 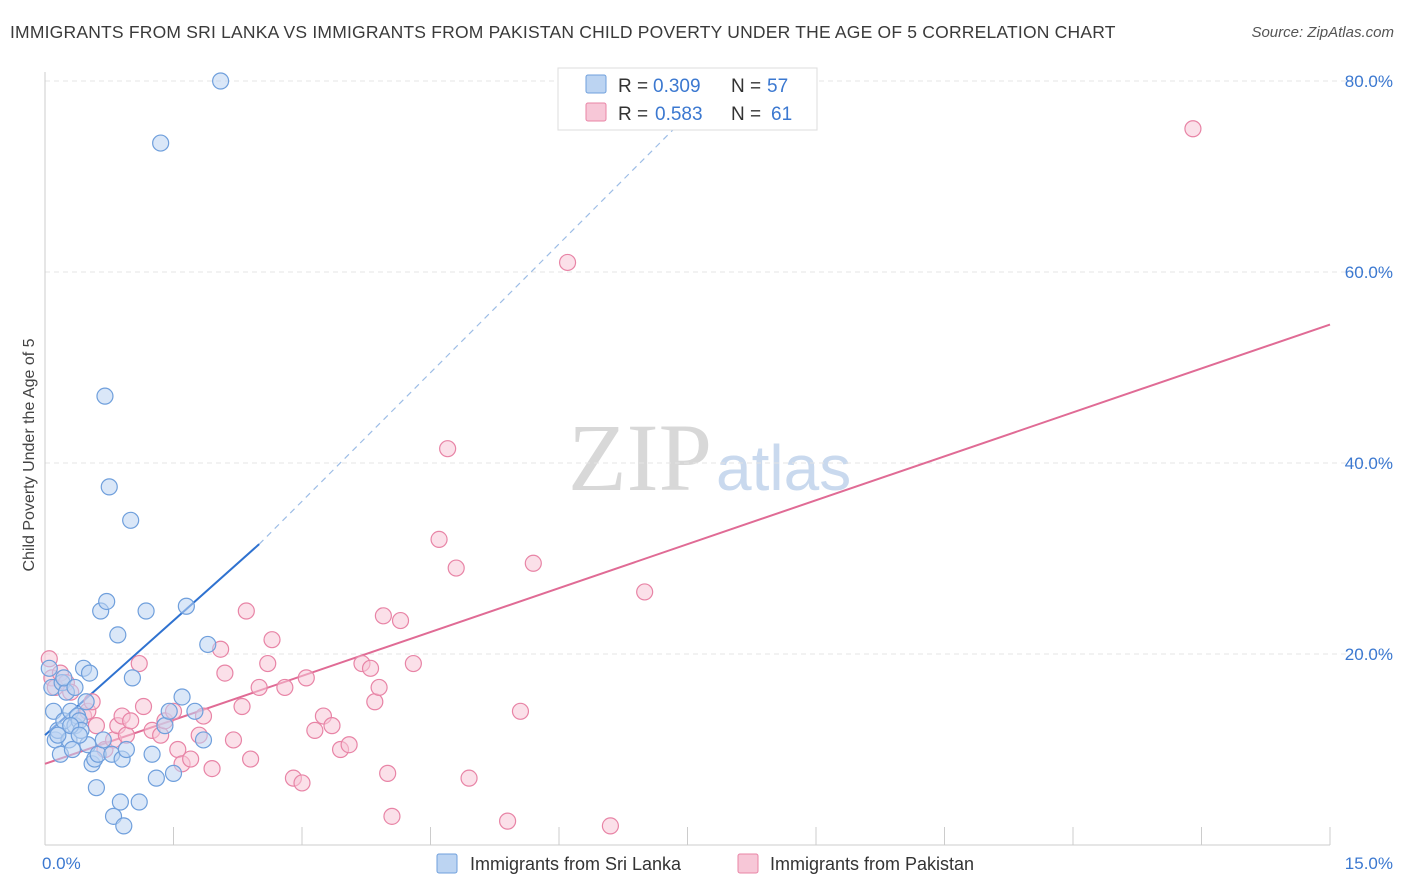 What do you see at coordinates (687, 99) in the screenshot?
I see `stats-legend: R = 0.309 N = 57 R = 0.583 N = 61` at bounding box center [687, 99].